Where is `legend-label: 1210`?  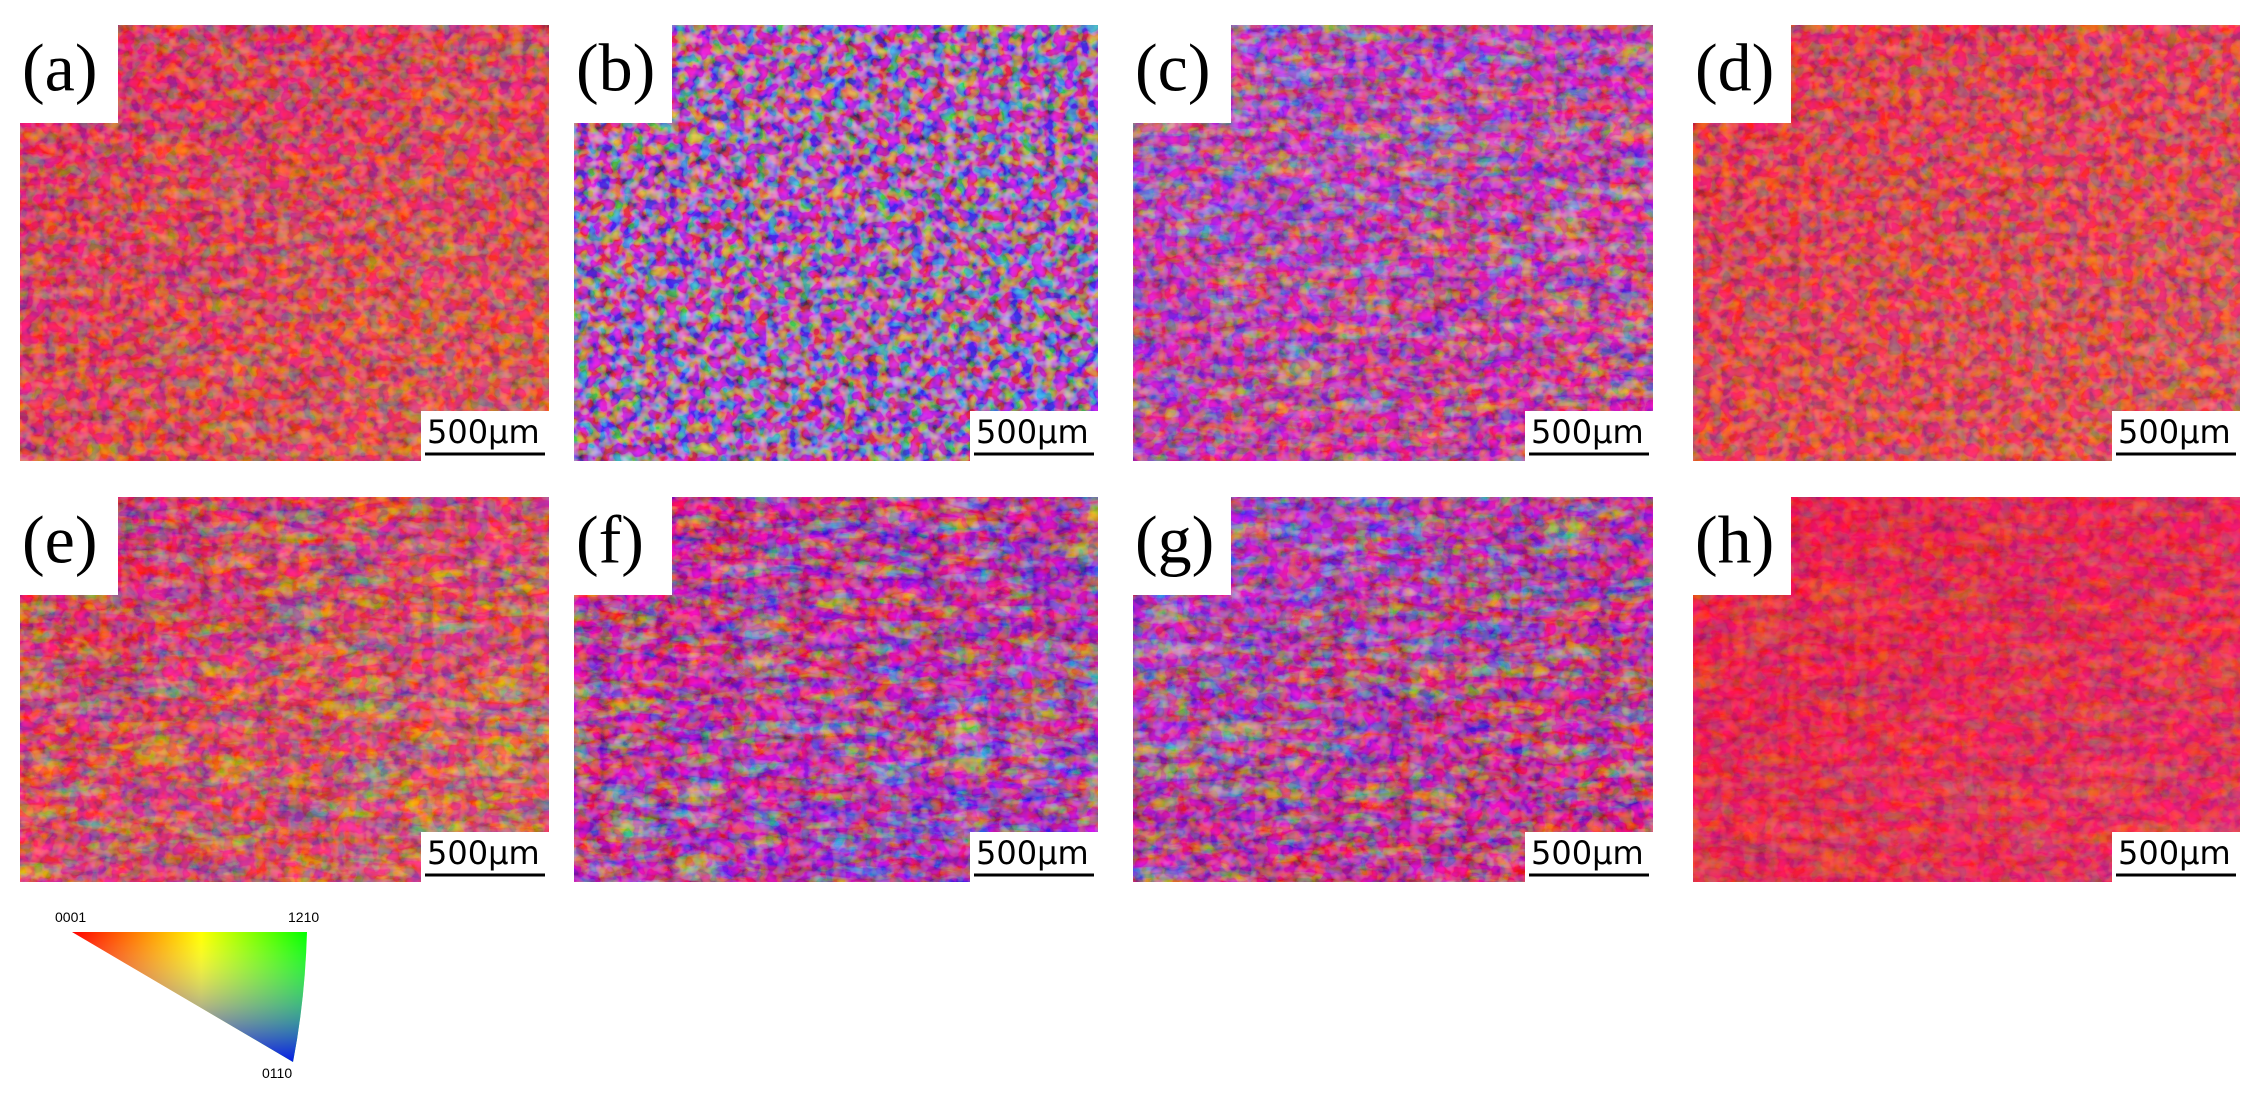 legend-label: 1210 is located at coordinates (303, 917).